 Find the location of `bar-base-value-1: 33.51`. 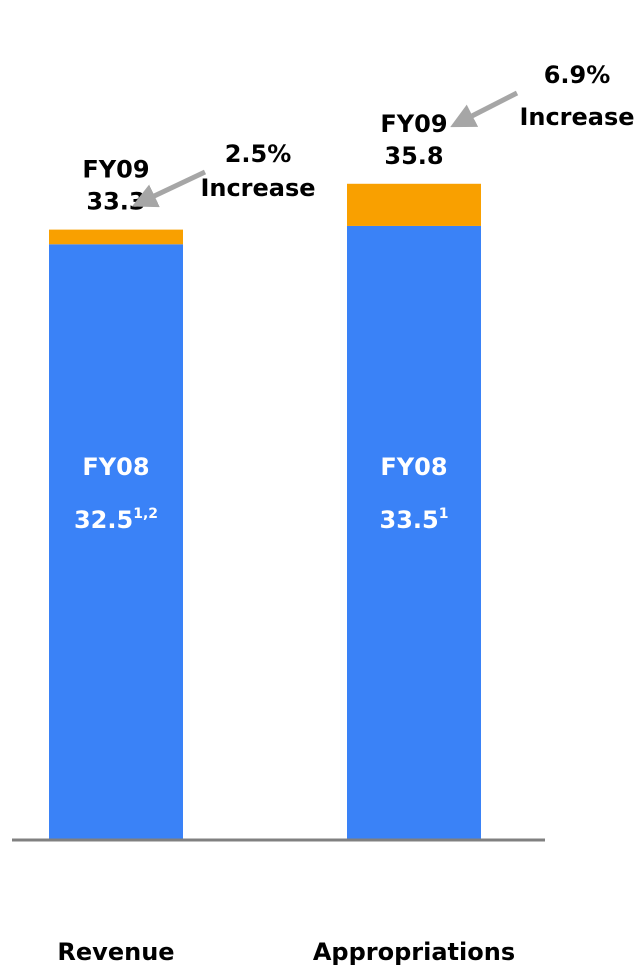

bar-base-value-1: 33.51 is located at coordinates (414, 520).